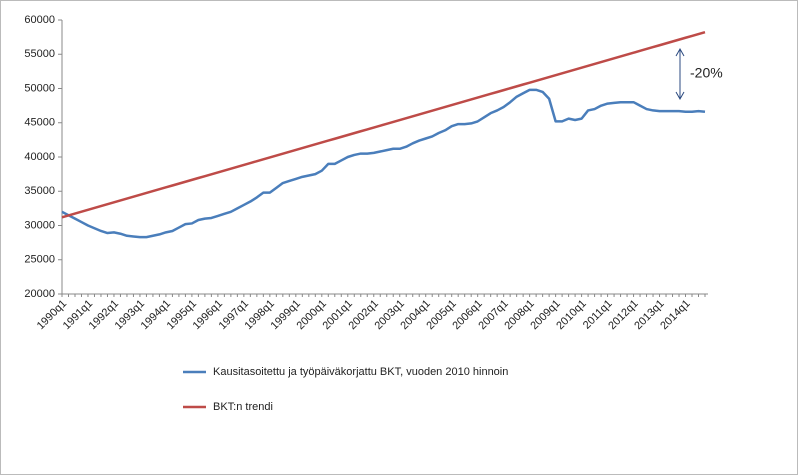  What do you see at coordinates (39, 294) in the screenshot?
I see `y-tick-label: 20000` at bounding box center [39, 294].